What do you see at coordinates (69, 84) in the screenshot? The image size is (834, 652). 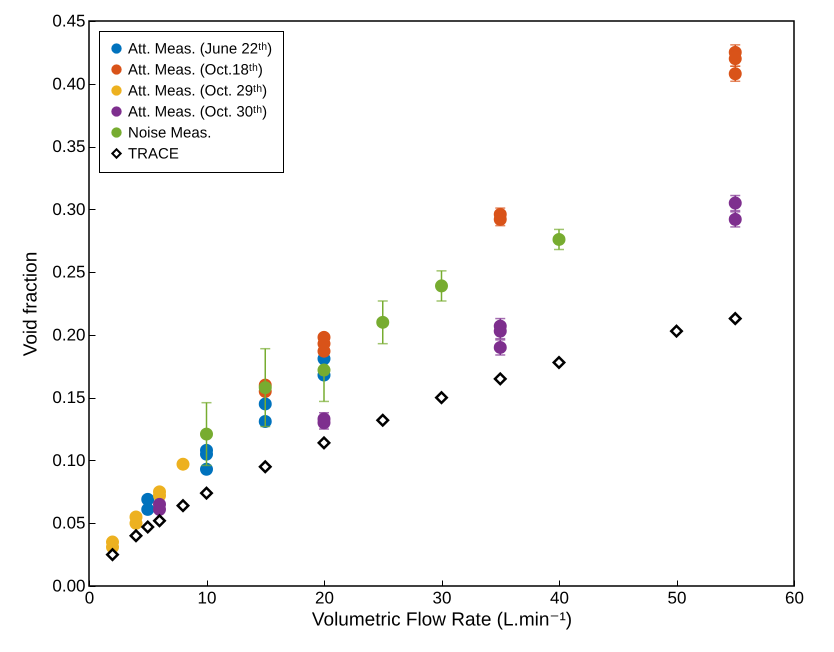 I see `y-tick-label: 0.40` at bounding box center [69, 84].